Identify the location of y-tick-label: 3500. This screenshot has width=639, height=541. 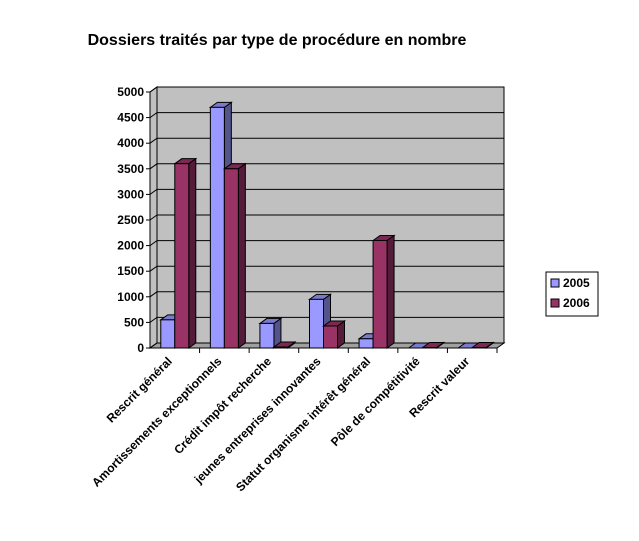
(130, 169).